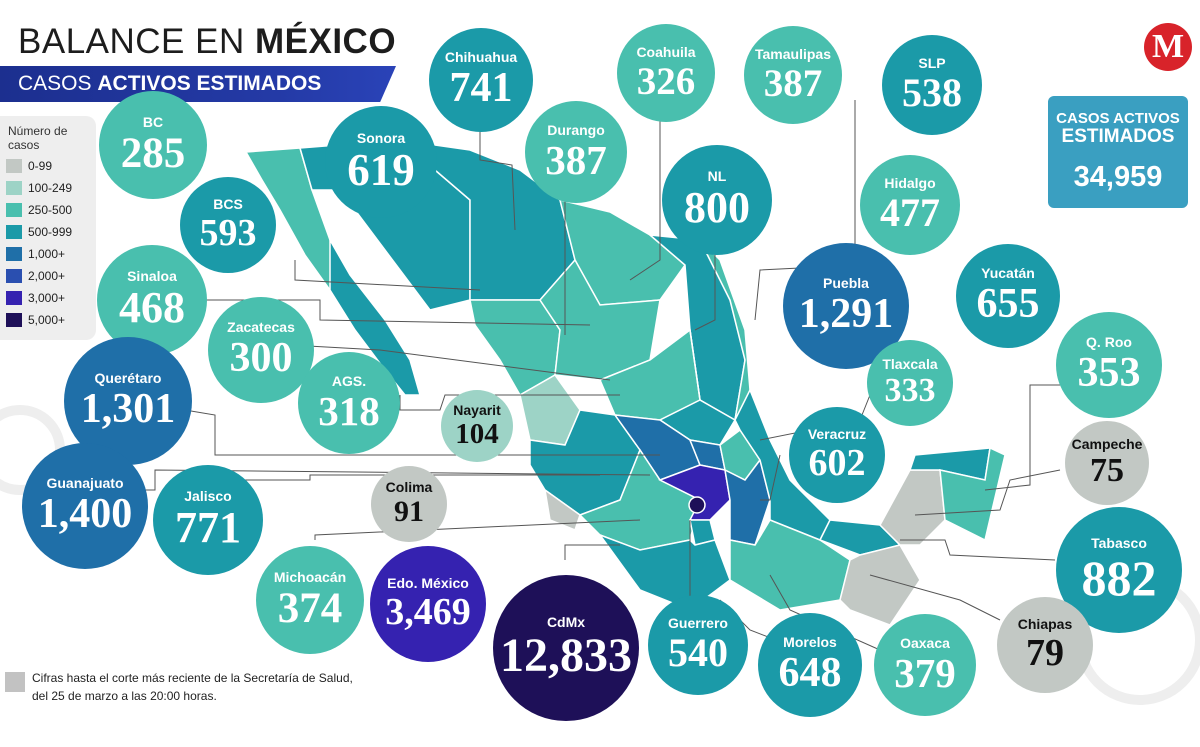  What do you see at coordinates (349, 381) in the screenshot?
I see `state-name: AGS.` at bounding box center [349, 381].